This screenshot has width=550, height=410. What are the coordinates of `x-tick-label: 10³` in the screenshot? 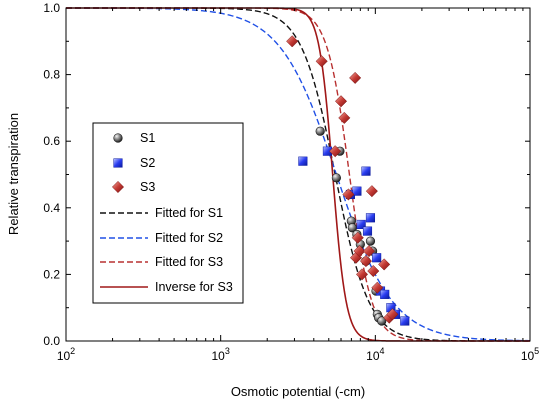 It's located at (220, 354).